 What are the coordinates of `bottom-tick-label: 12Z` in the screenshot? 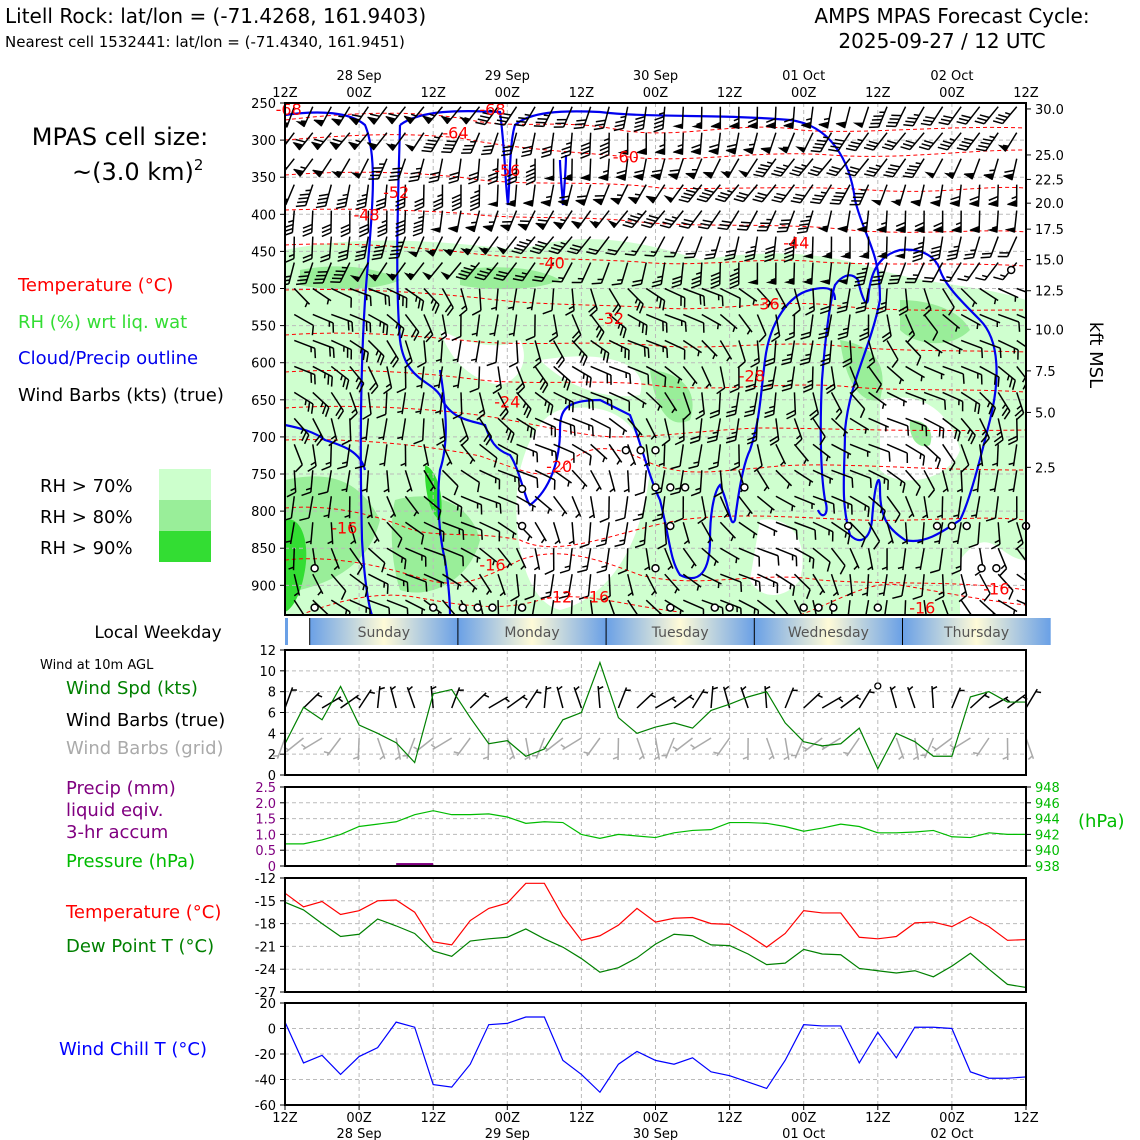 It's located at (582, 1118).